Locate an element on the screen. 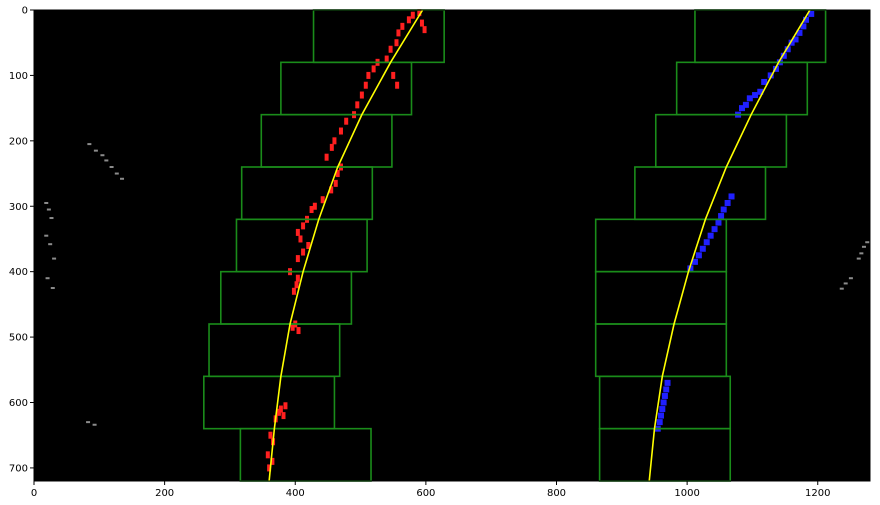 The image size is (880, 505). x-tick-label: 0 is located at coordinates (34, 493).